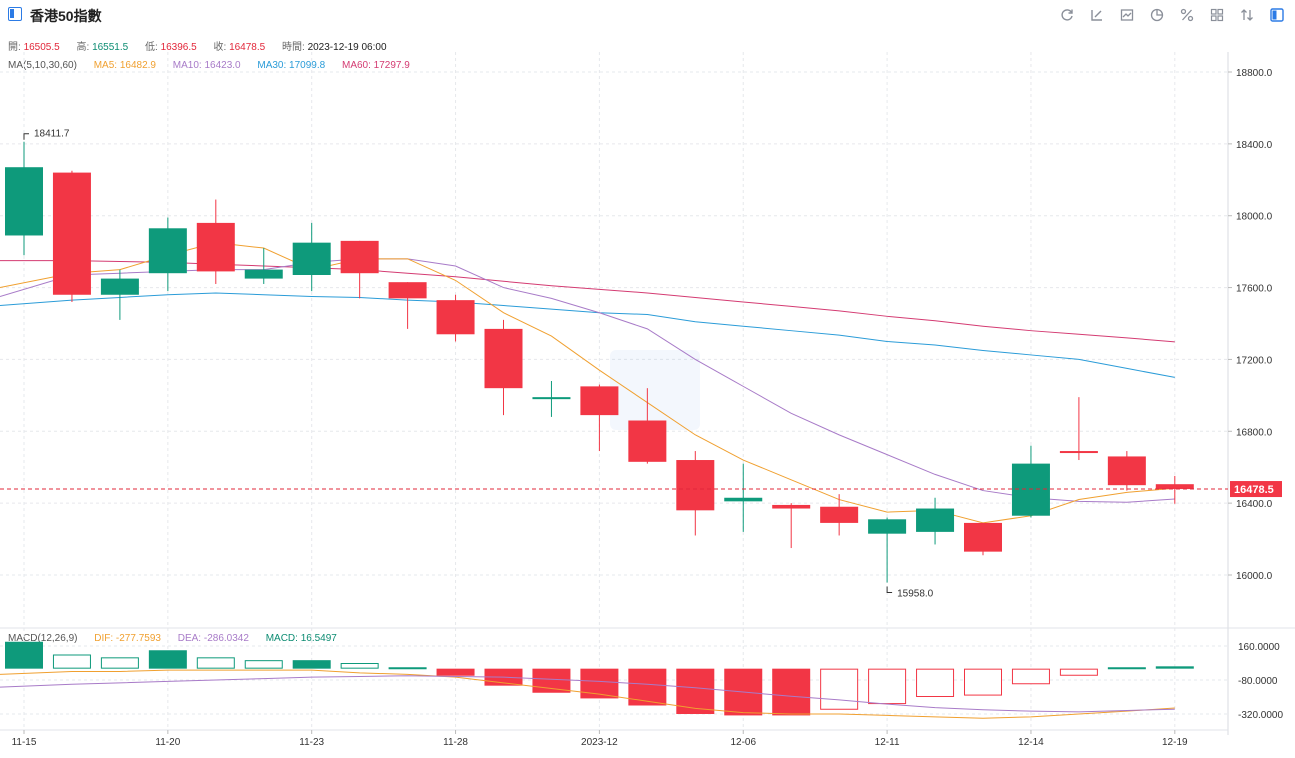 The image size is (1295, 758). Describe the element at coordinates (1157, 15) in the screenshot. I see `pie-icon` at that location.